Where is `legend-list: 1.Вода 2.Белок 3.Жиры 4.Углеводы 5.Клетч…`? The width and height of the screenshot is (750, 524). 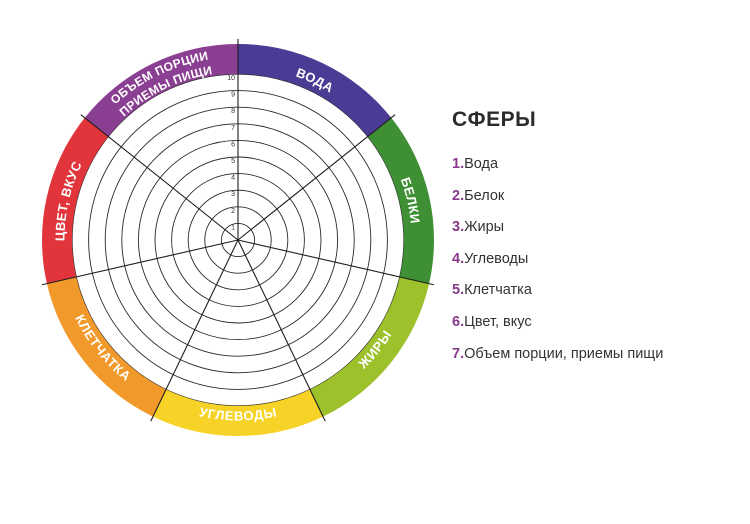 legend-list: 1.Вода 2.Белок 3.Жиры 4.Углеводы 5.Клетч… is located at coordinates (557, 264).